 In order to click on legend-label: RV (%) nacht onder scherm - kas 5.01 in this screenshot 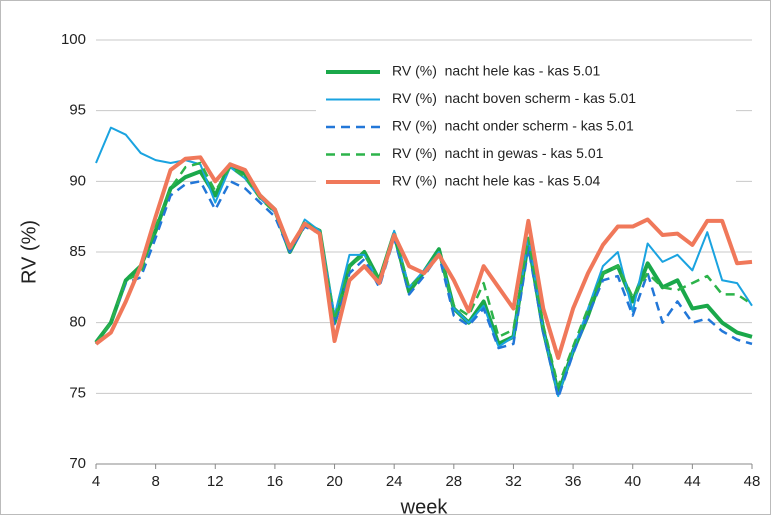, I will do `click(513, 126)`.